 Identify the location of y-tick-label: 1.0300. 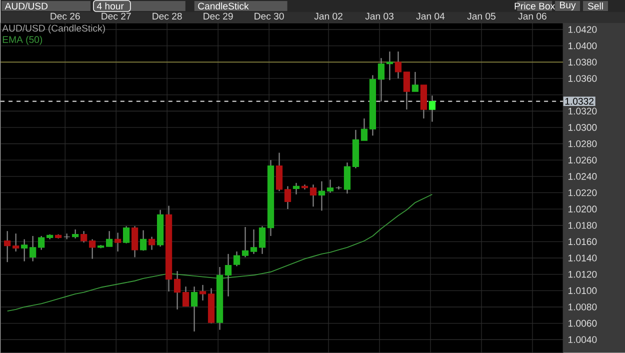
(582, 127).